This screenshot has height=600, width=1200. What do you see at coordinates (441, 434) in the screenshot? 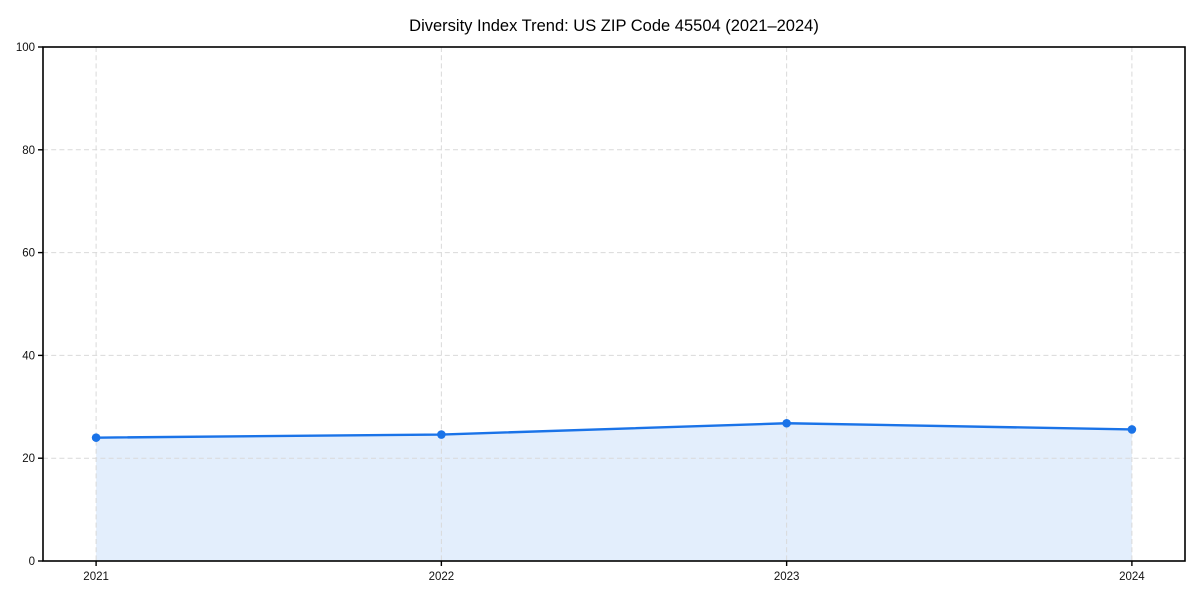
I see `data-point-2022` at bounding box center [441, 434].